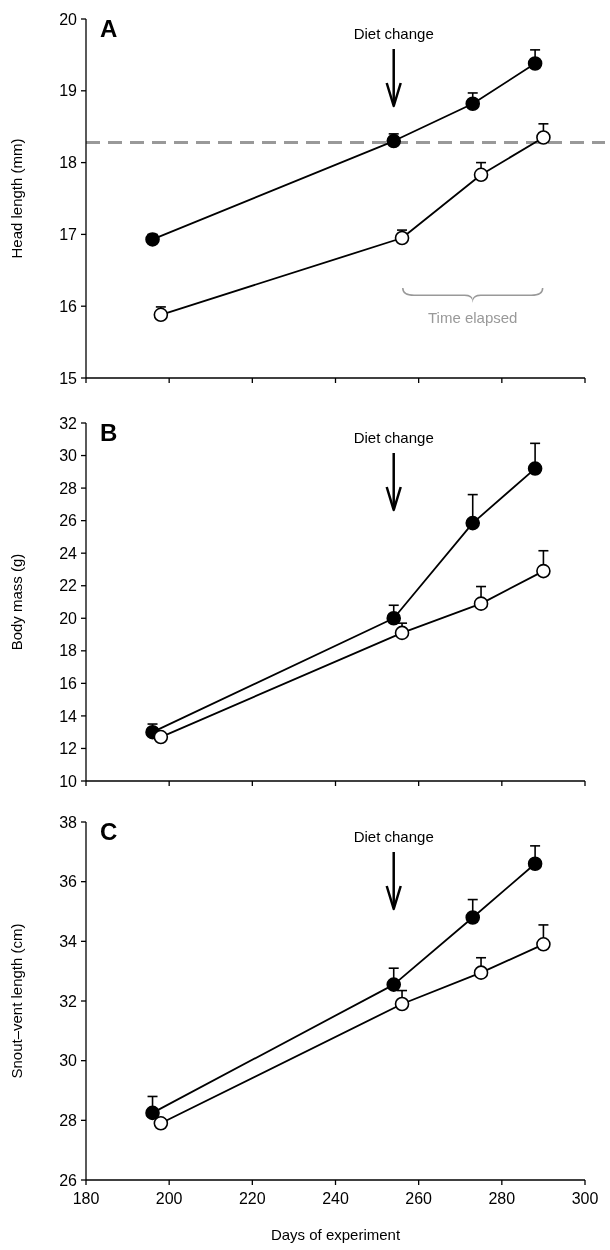 Image resolution: width=610 pixels, height=1250 pixels. I want to click on x-tick-label: 260, so click(419, 1198).